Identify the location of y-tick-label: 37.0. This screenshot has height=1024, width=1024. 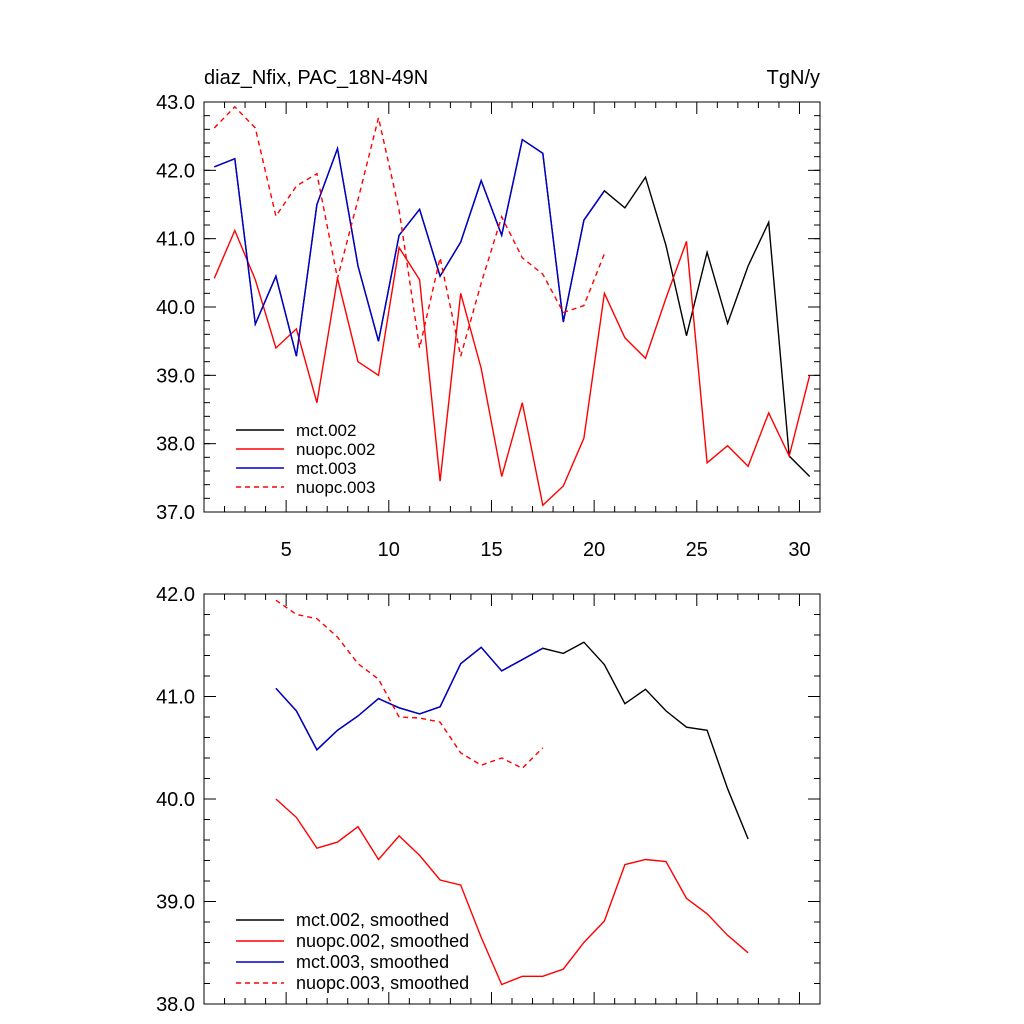
(175, 513).